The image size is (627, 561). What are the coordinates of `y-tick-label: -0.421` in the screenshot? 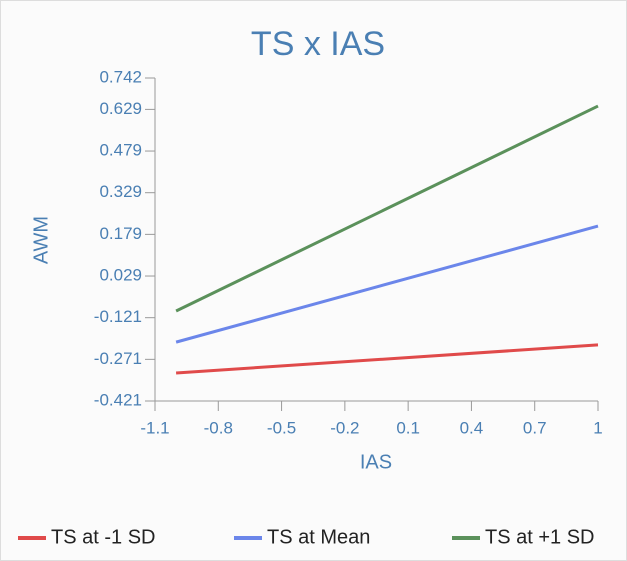 It's located at (118, 399).